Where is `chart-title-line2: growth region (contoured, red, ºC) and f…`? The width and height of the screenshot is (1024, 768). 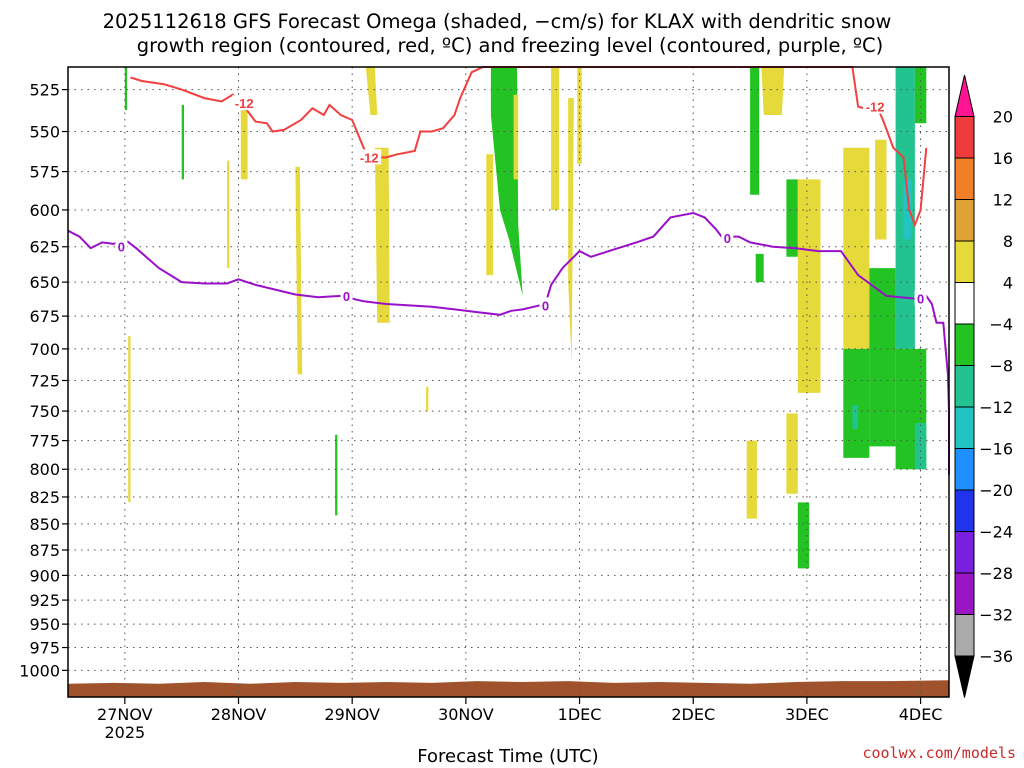
chart-title-line2: growth region (contoured, red, ºC) and f… is located at coordinates (510, 45).